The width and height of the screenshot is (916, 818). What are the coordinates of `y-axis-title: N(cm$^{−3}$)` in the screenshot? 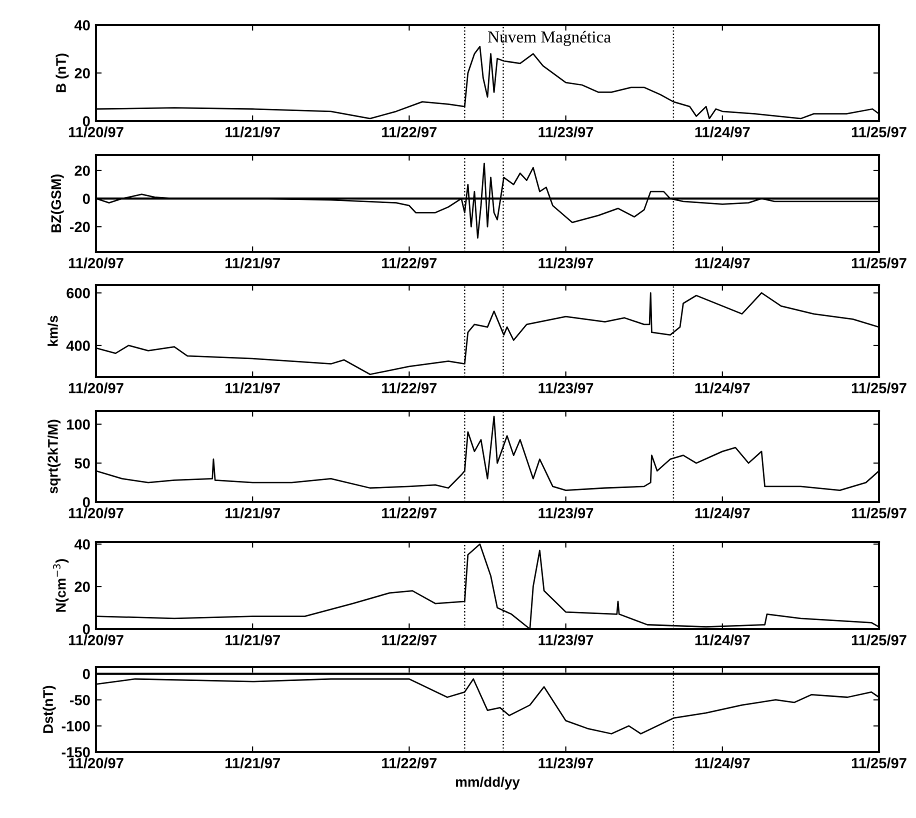 It's located at (61, 585).